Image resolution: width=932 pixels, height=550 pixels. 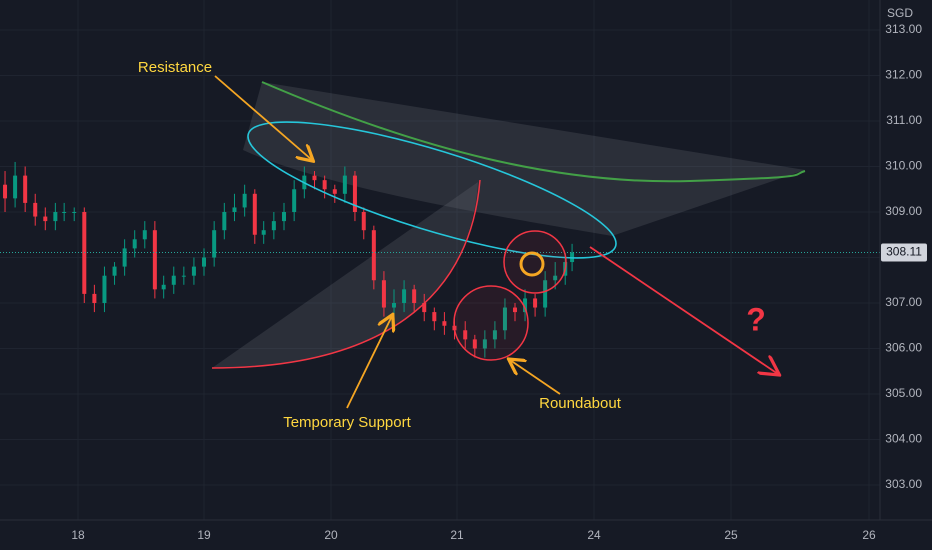 I want to click on y-tick-label: 305.00, so click(x=903, y=393).